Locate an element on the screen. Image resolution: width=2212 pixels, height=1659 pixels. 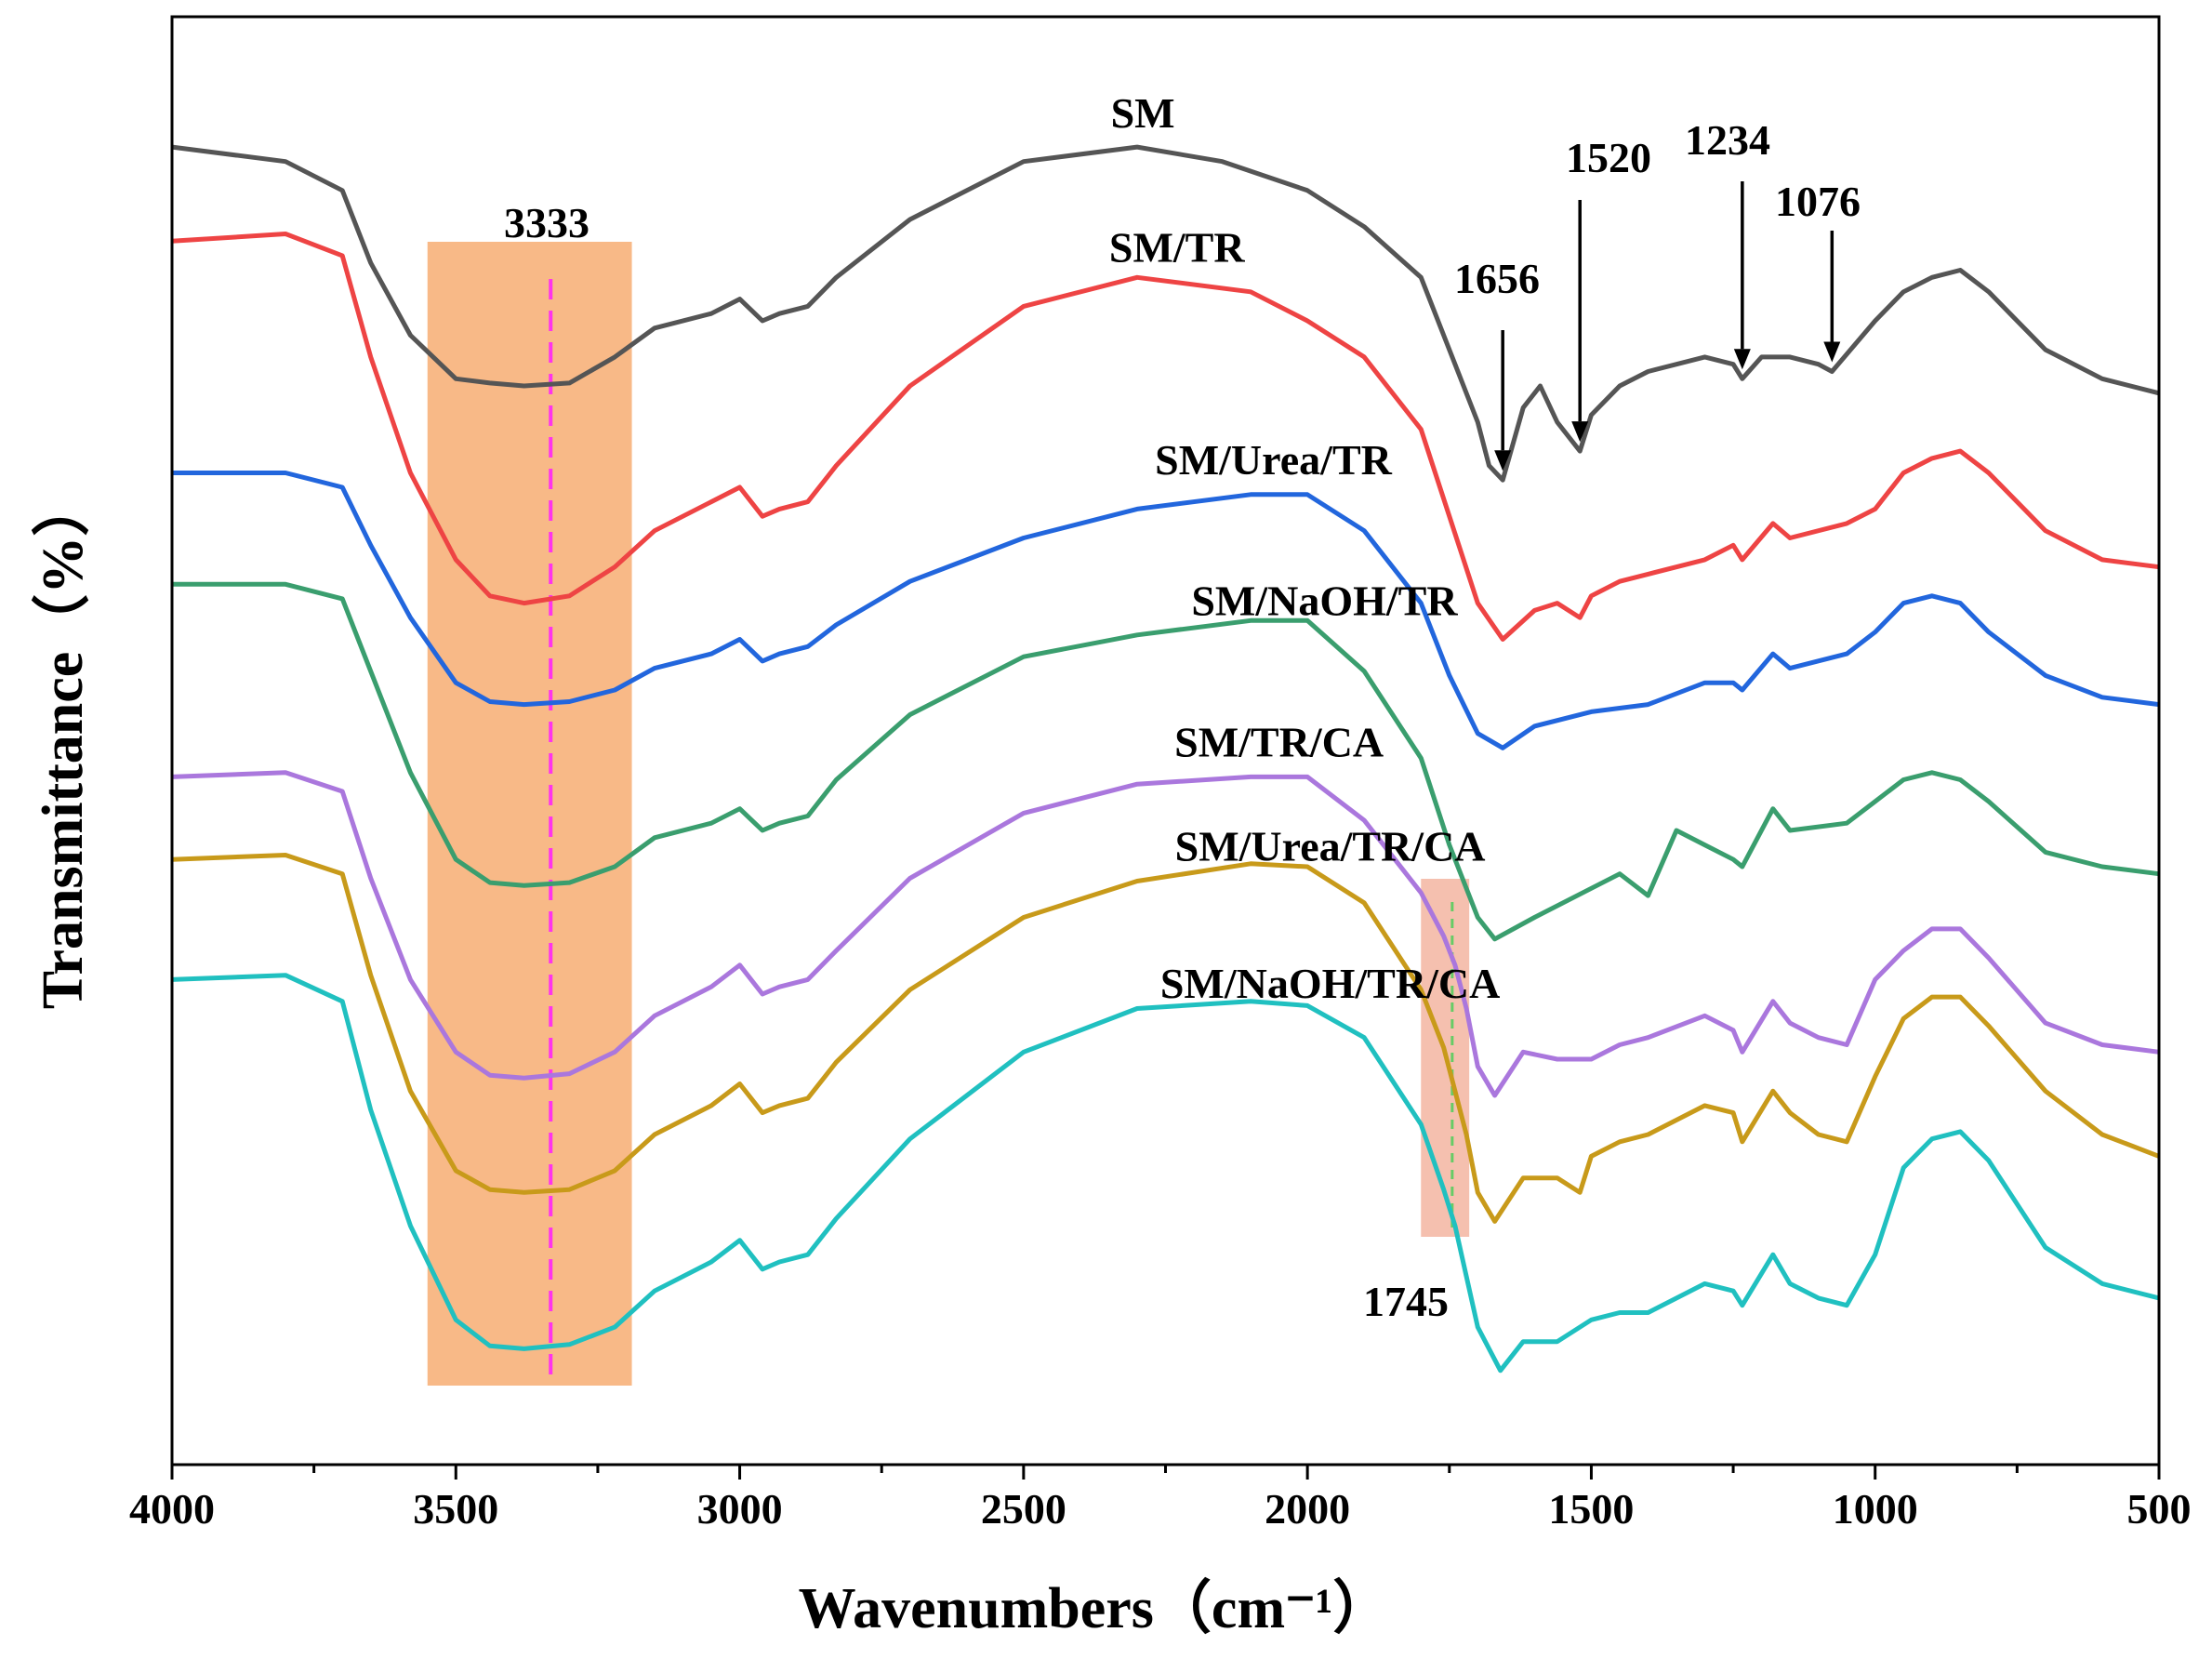
x-tick-label-4000: 4000 is located at coordinates (172, 1509).